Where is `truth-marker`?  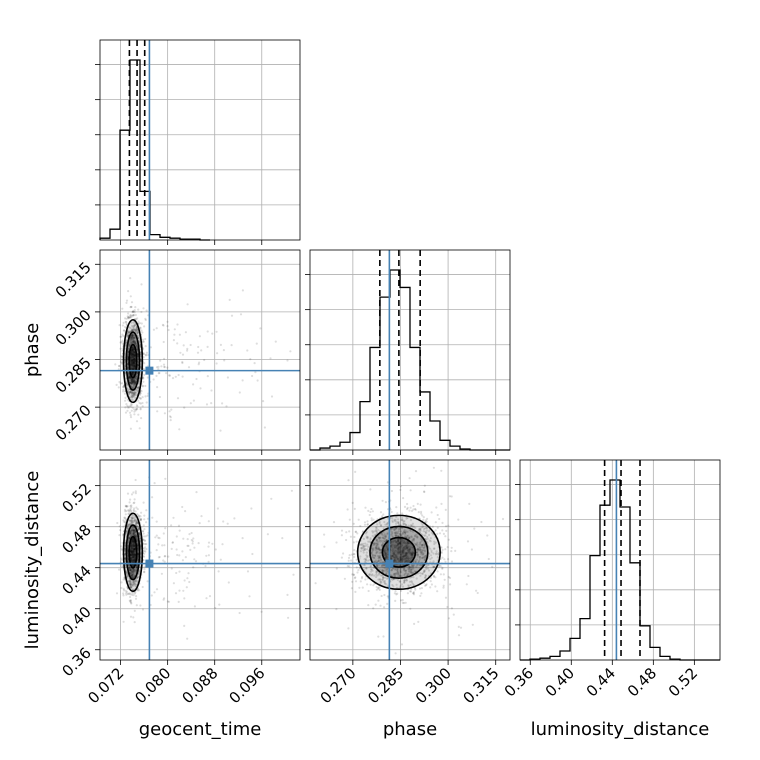 truth-marker is located at coordinates (149, 370).